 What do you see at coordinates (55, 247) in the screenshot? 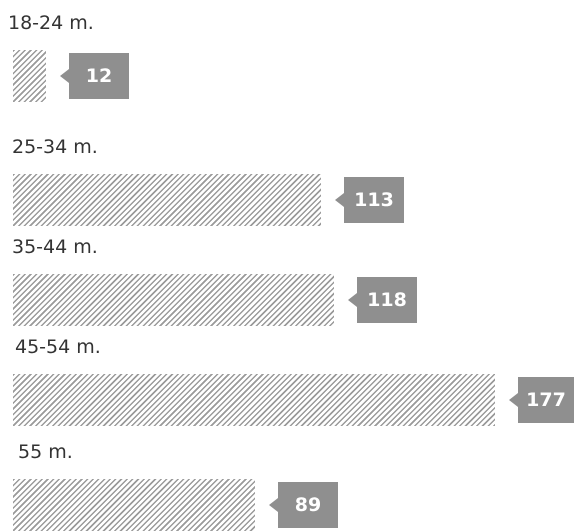
I see `category-label: 35-44 m.` at bounding box center [55, 247].